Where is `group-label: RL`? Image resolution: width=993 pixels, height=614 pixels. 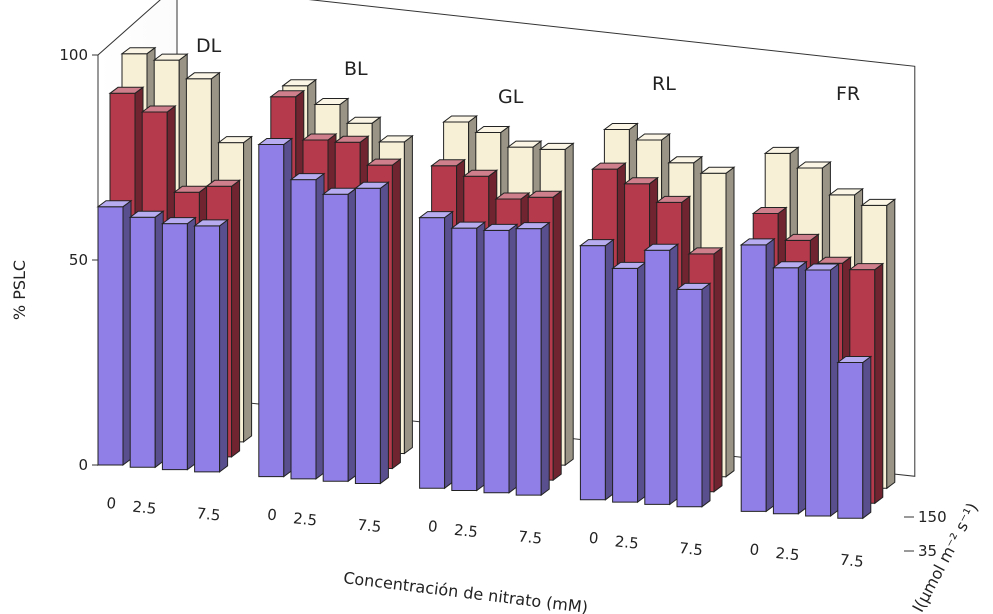
group-label: RL is located at coordinates (664, 84).